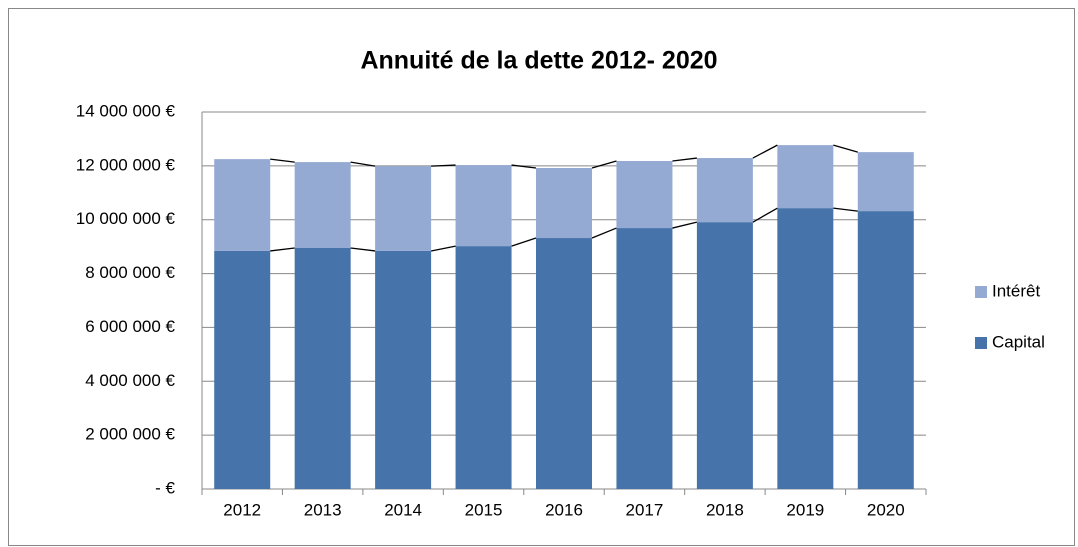 The width and height of the screenshot is (1078, 547). Describe the element at coordinates (403, 509) in the screenshot. I see `x-tick-label: 2014` at that location.